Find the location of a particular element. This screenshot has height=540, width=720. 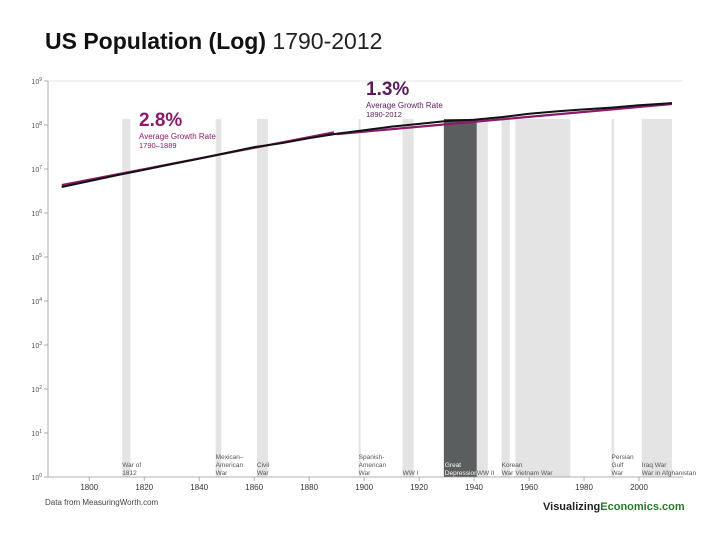

event-label: Iraq War War in Afghanistan is located at coordinates (669, 469).